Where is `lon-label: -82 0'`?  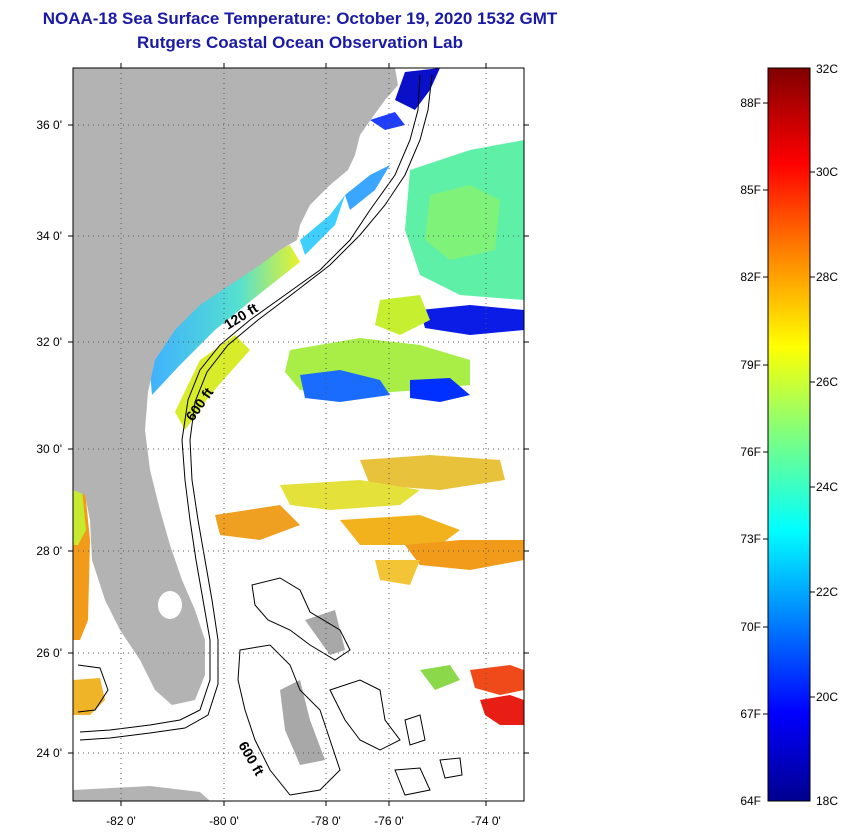
lon-label: -82 0' is located at coordinates (121, 821).